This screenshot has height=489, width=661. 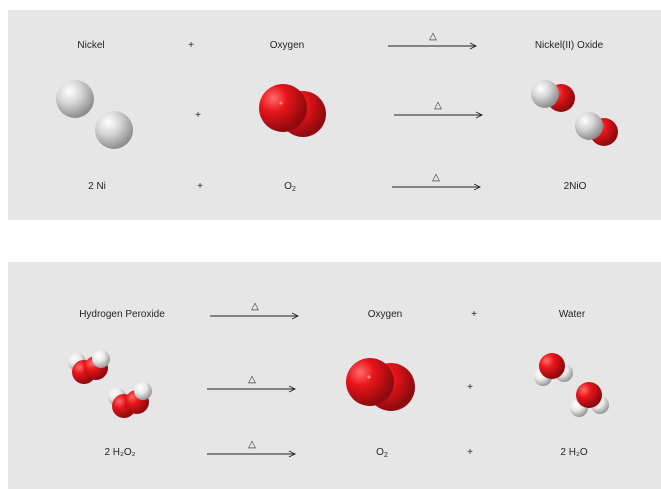 I want to click on reactant-name-oxygen: Oxygen, so click(x=287, y=45).